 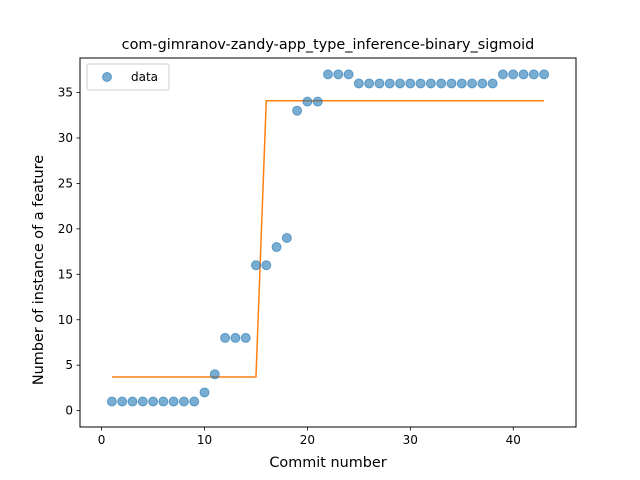 What do you see at coordinates (204, 440) in the screenshot?
I see `x-tick-label: 10` at bounding box center [204, 440].